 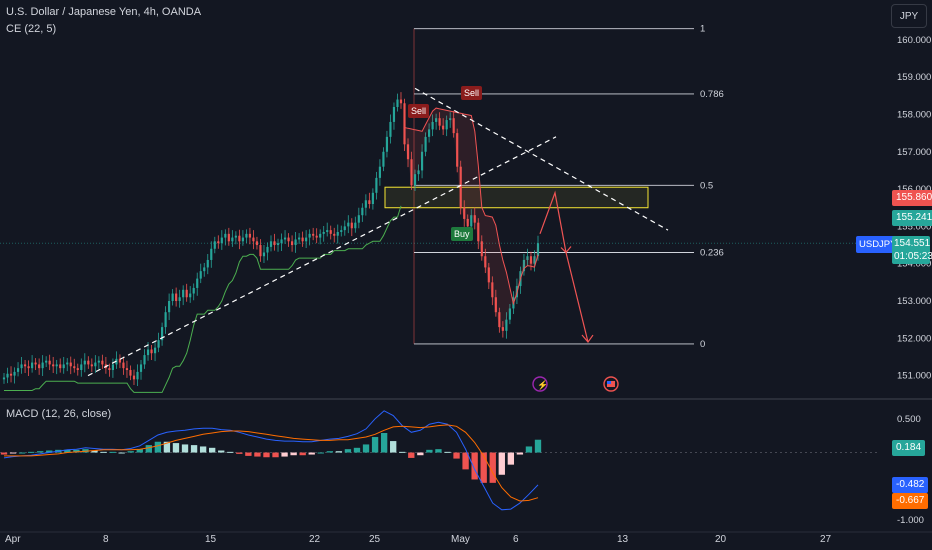 I want to click on time-axis-tick: 20, so click(x=721, y=539).